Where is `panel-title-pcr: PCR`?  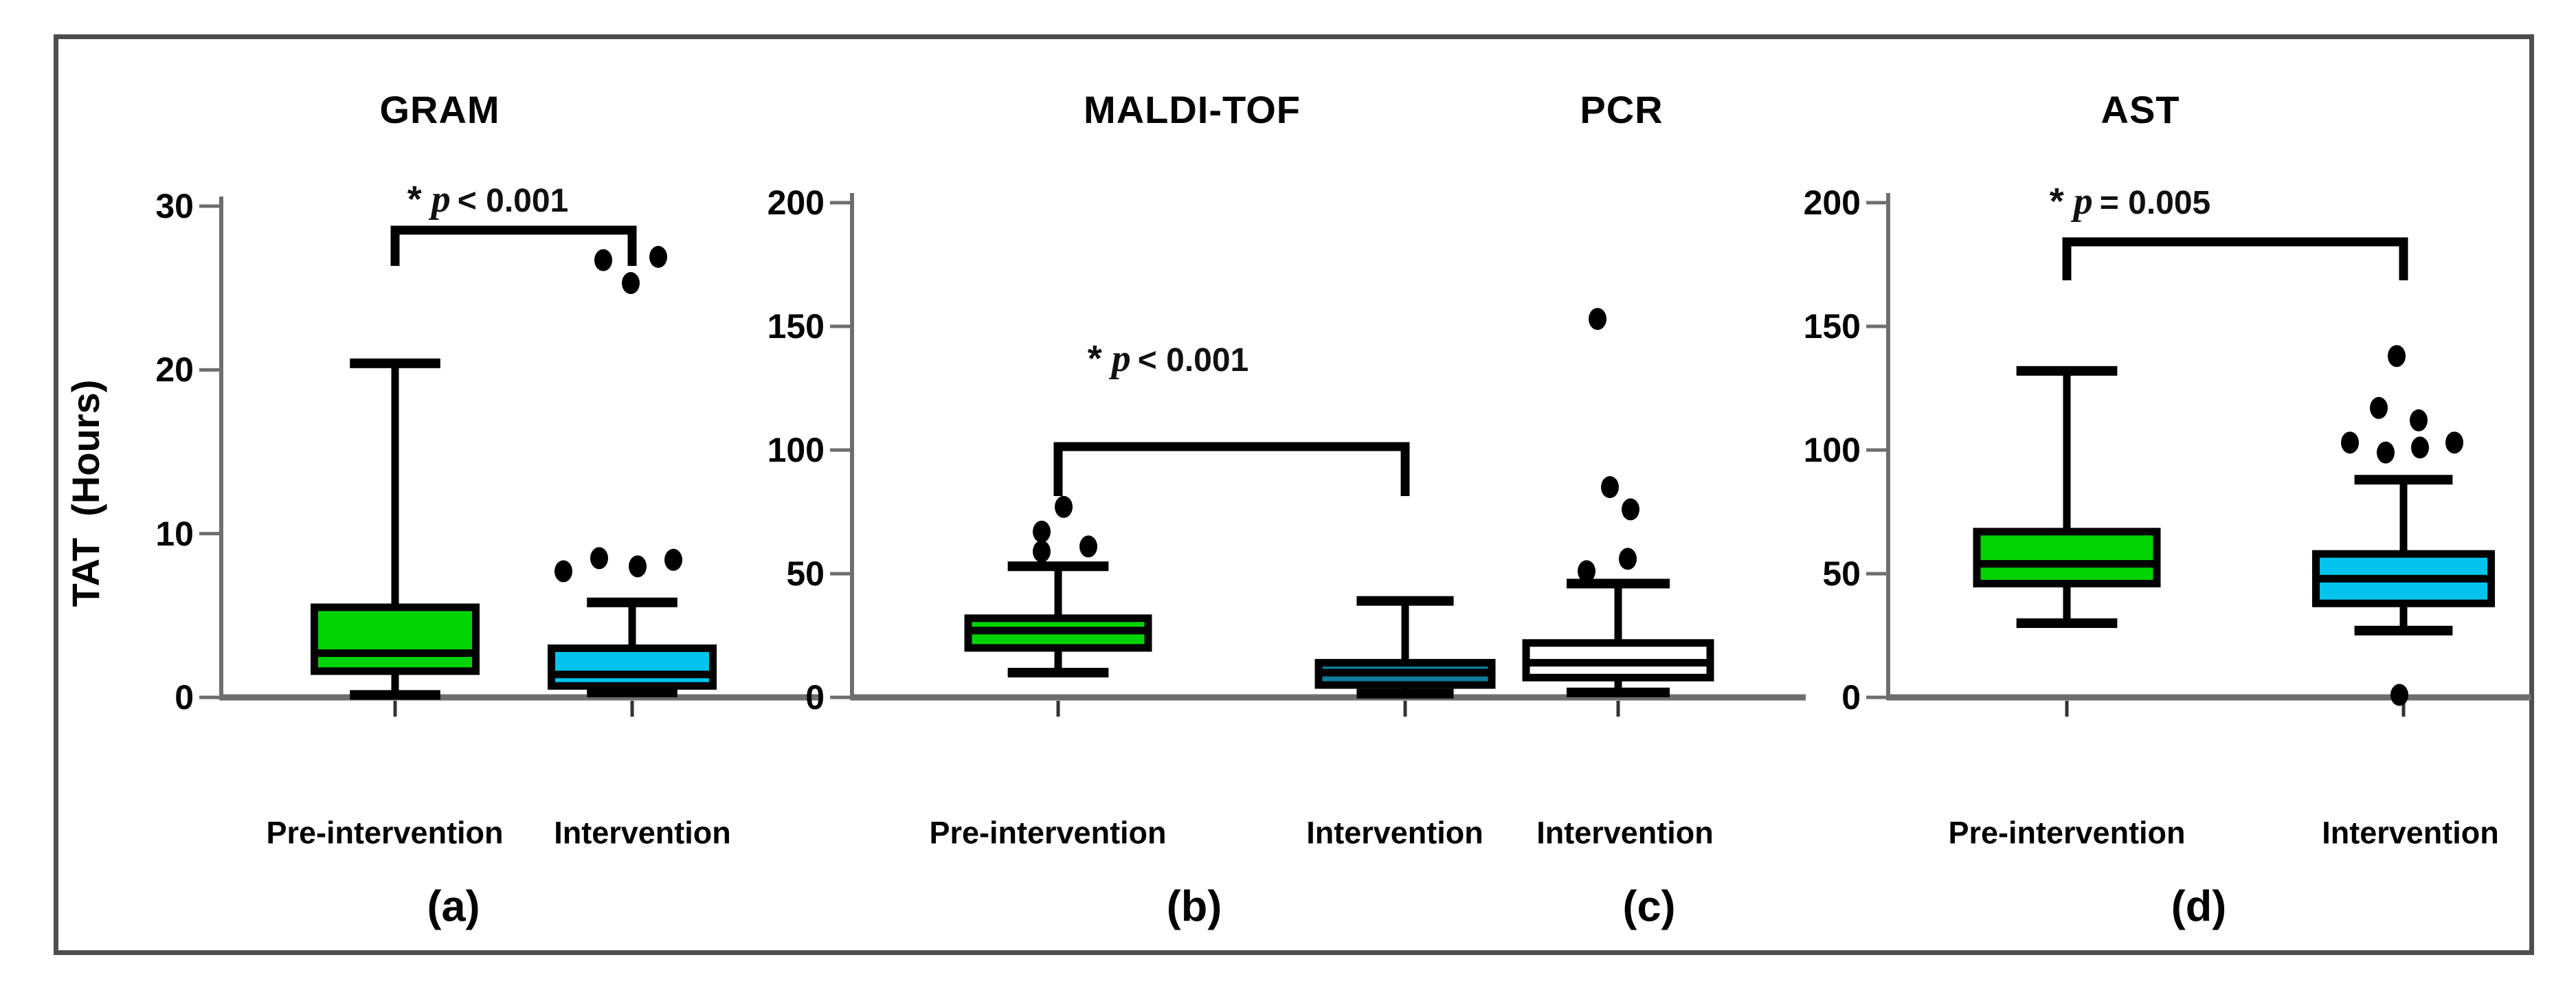
panel-title-pcr: PCR is located at coordinates (1622, 109).